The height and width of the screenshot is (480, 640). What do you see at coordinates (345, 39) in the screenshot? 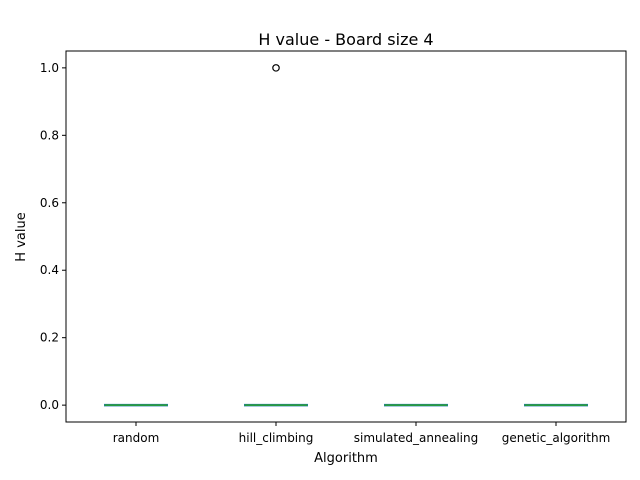
I see `chart-title: H value - Board size 4` at bounding box center [345, 39].